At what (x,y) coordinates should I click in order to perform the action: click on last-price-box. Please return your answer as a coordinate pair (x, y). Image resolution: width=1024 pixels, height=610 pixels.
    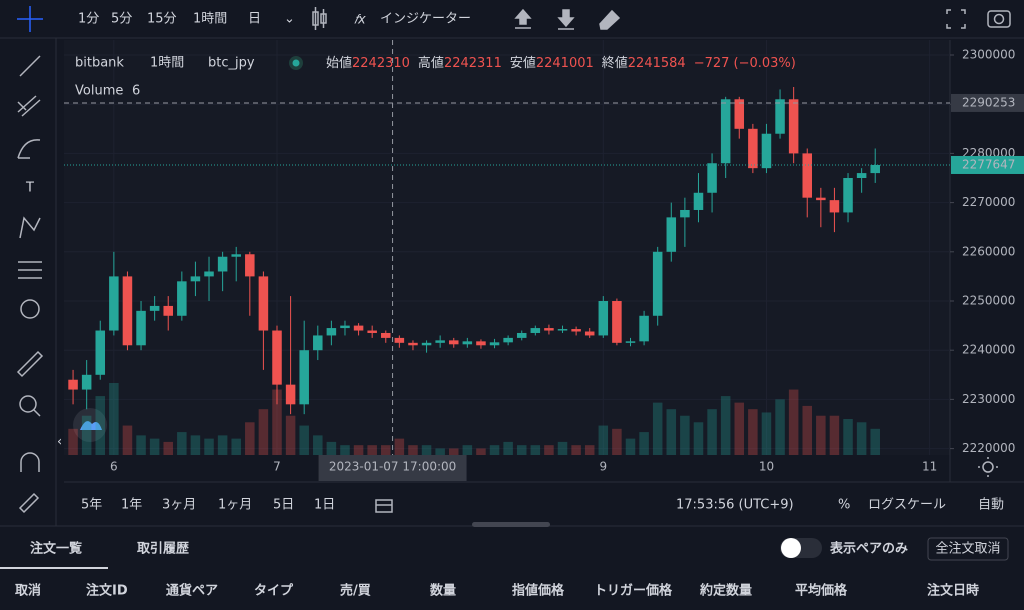
    Looking at the image, I should click on (987, 164).